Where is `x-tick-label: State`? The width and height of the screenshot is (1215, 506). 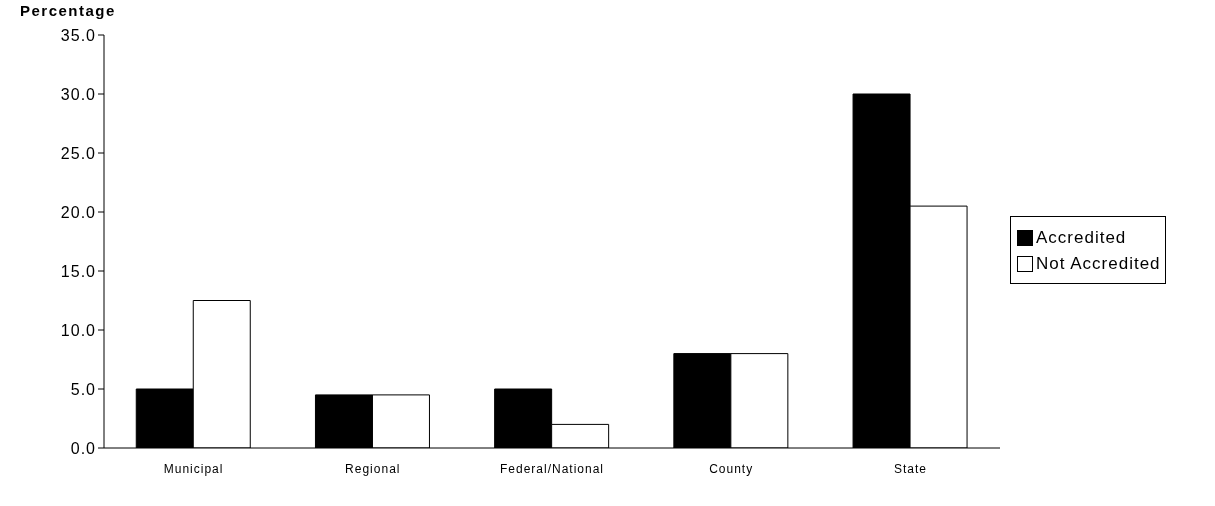
x-tick-label: State is located at coordinates (910, 468).